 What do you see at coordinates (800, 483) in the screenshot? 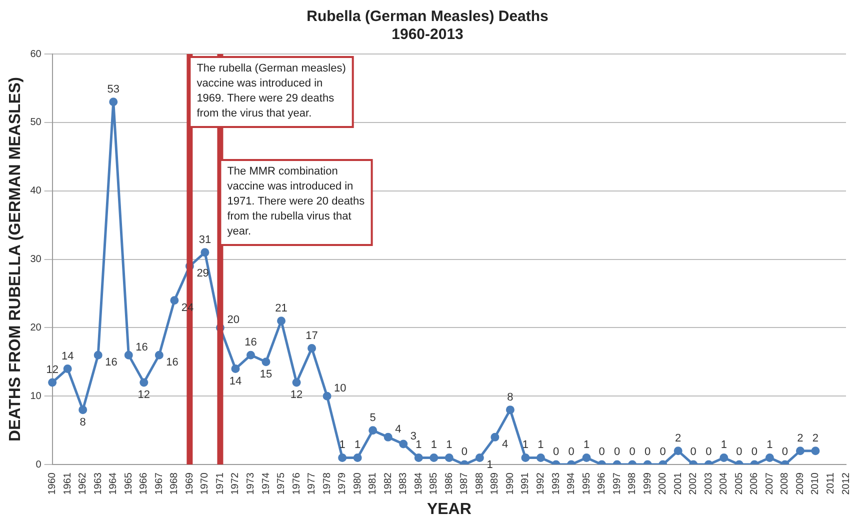
I see `x-tick-label: 2009` at bounding box center [800, 483].